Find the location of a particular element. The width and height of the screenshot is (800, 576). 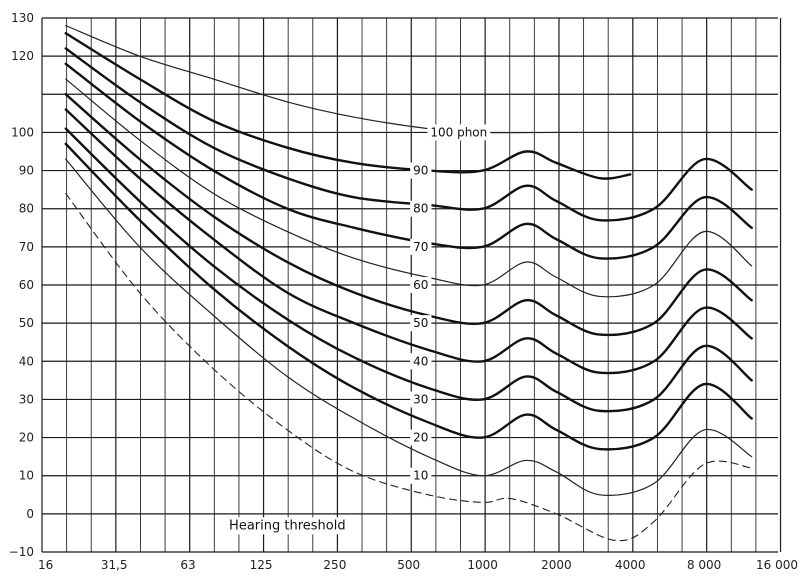

x-tick-label: 31,5 is located at coordinates (114, 565).